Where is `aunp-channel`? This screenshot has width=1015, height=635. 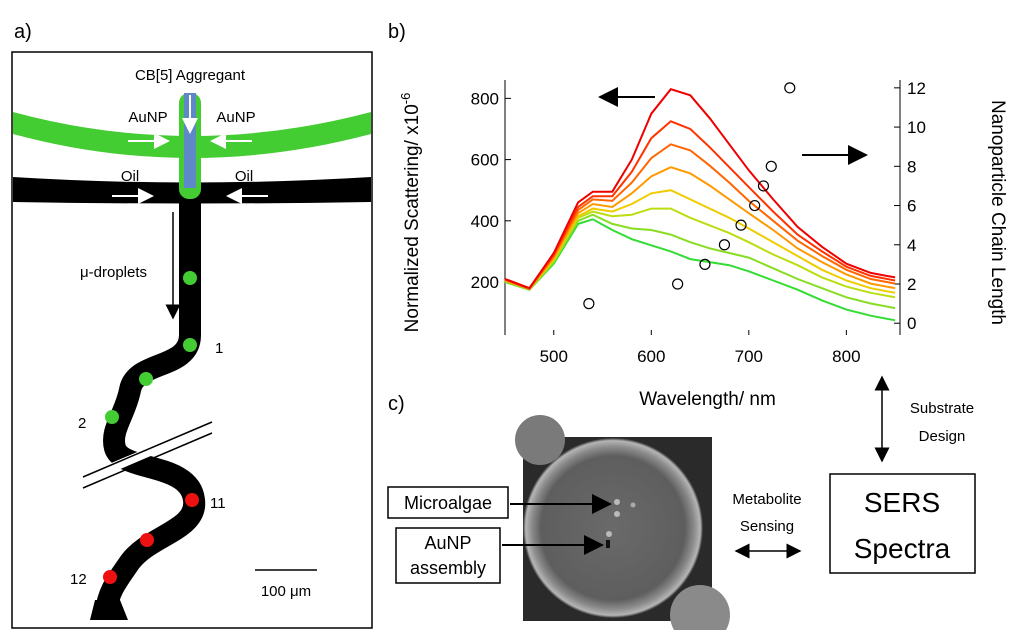
aunp-channel is located at coordinates (192, 135).